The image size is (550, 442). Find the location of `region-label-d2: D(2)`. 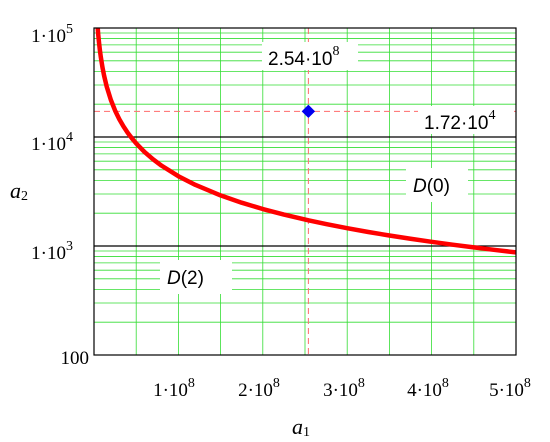

region-label-d2: D(2) is located at coordinates (196, 277).